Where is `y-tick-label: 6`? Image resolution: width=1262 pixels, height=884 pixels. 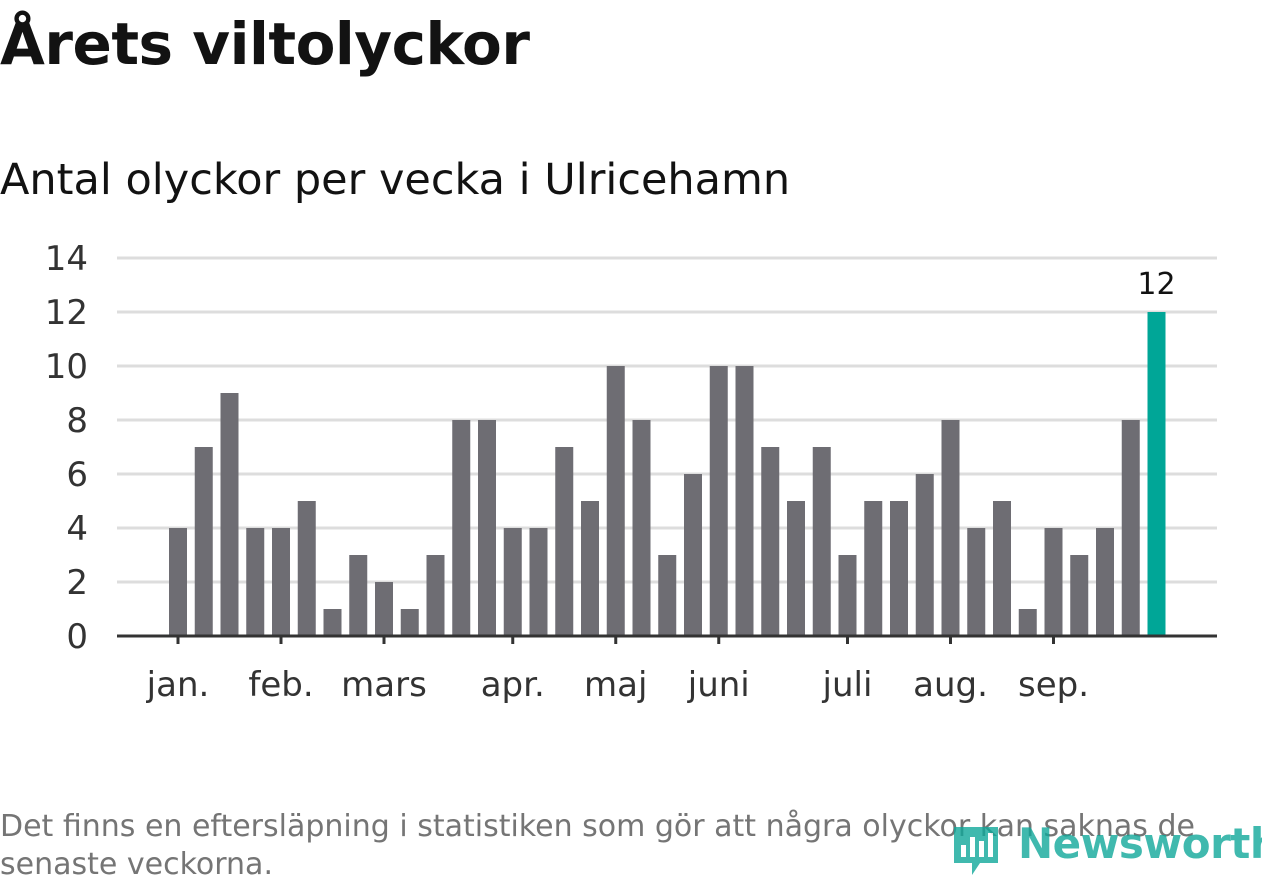 y-tick-label: 6 is located at coordinates (77, 475).